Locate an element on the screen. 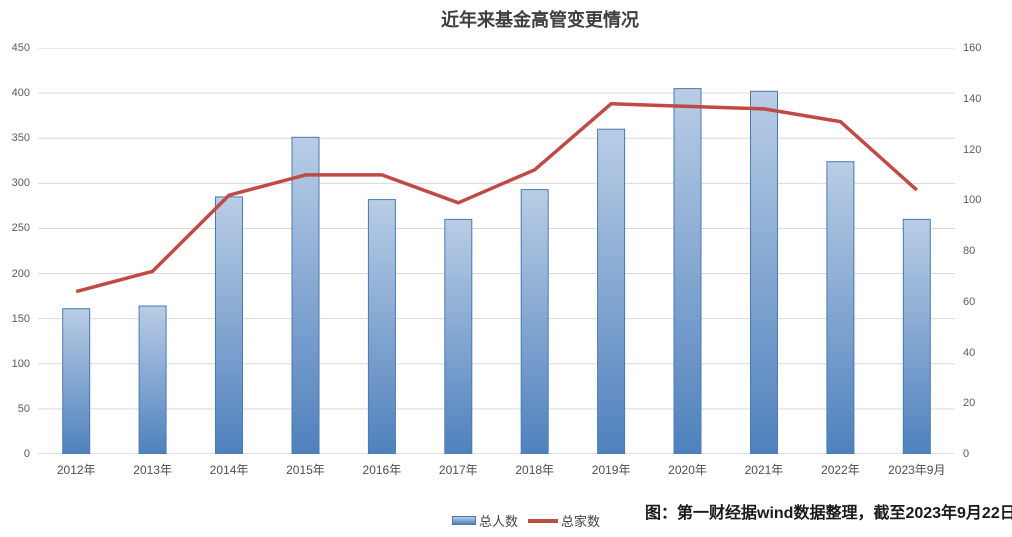 The height and width of the screenshot is (537, 1012). chart-title: 近年来基金高管变更情况 is located at coordinates (540, 20).